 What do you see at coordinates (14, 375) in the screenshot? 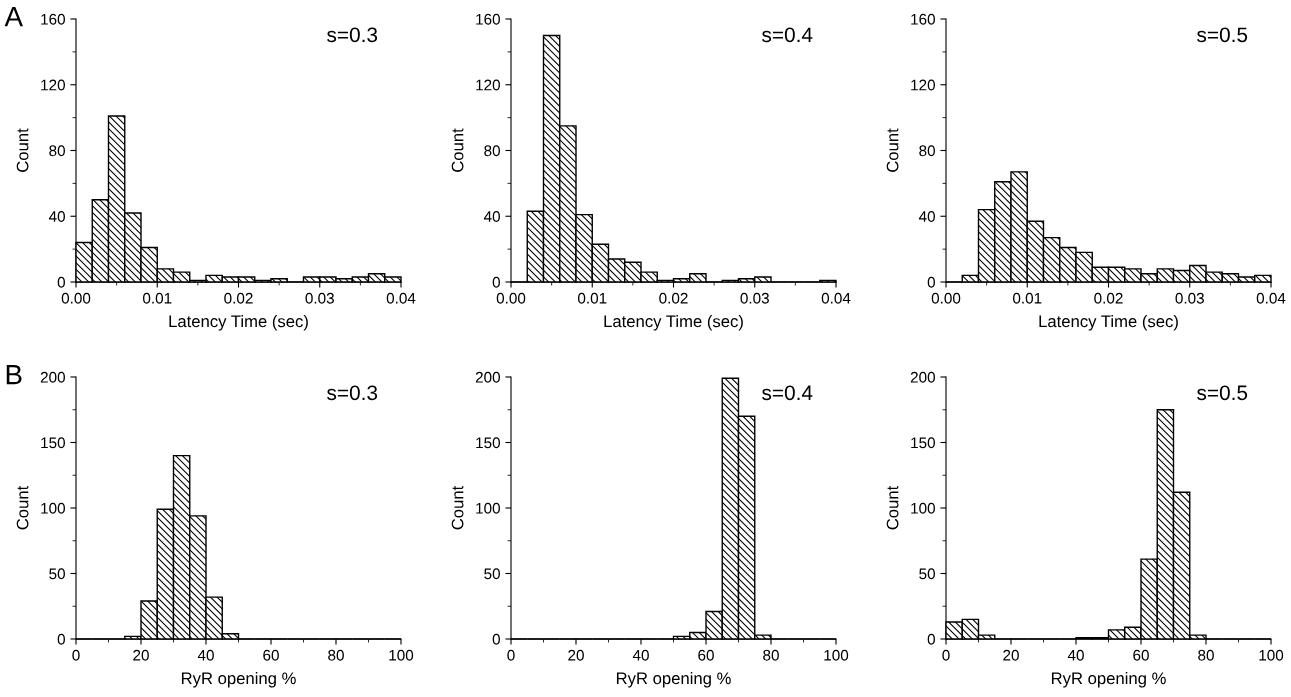
I see `text: B` at bounding box center [14, 375].